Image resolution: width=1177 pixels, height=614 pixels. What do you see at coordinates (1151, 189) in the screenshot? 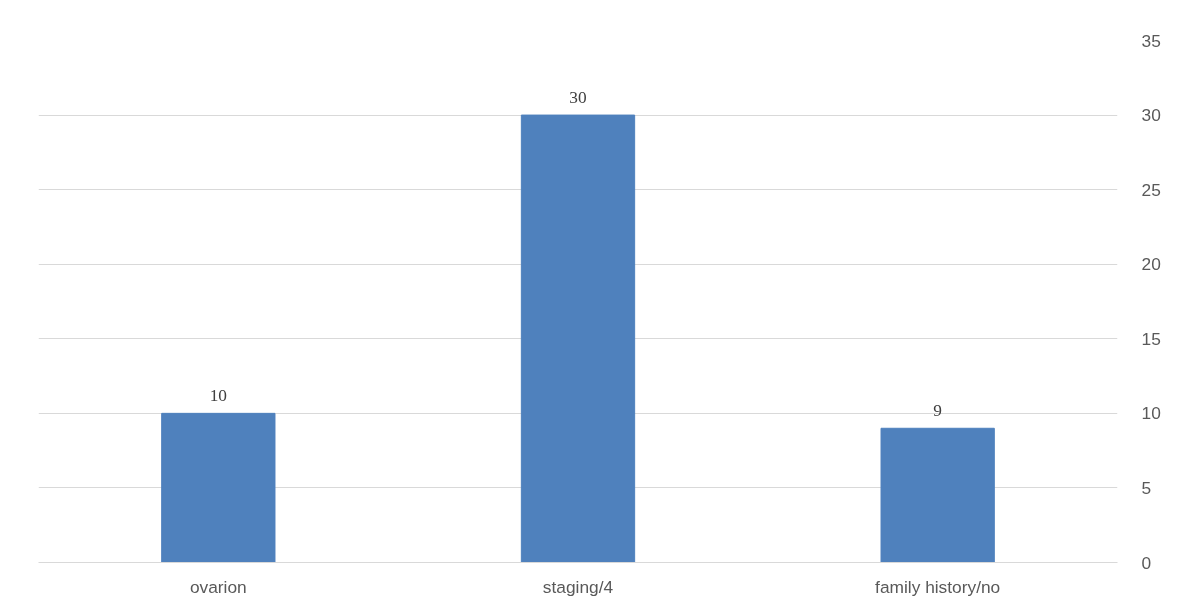
I see `y-tick-label: 25` at bounding box center [1151, 189].